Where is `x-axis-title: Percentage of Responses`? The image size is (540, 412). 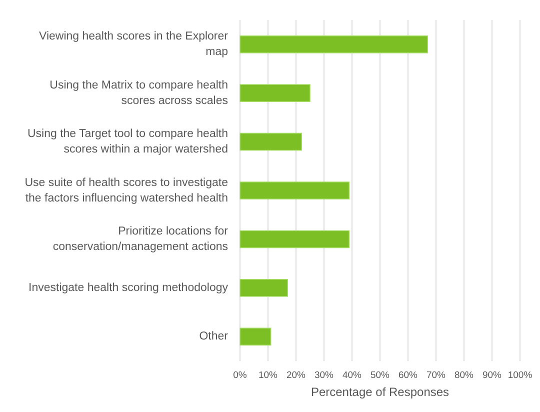 x-axis-title: Percentage of Responses is located at coordinates (380, 392).